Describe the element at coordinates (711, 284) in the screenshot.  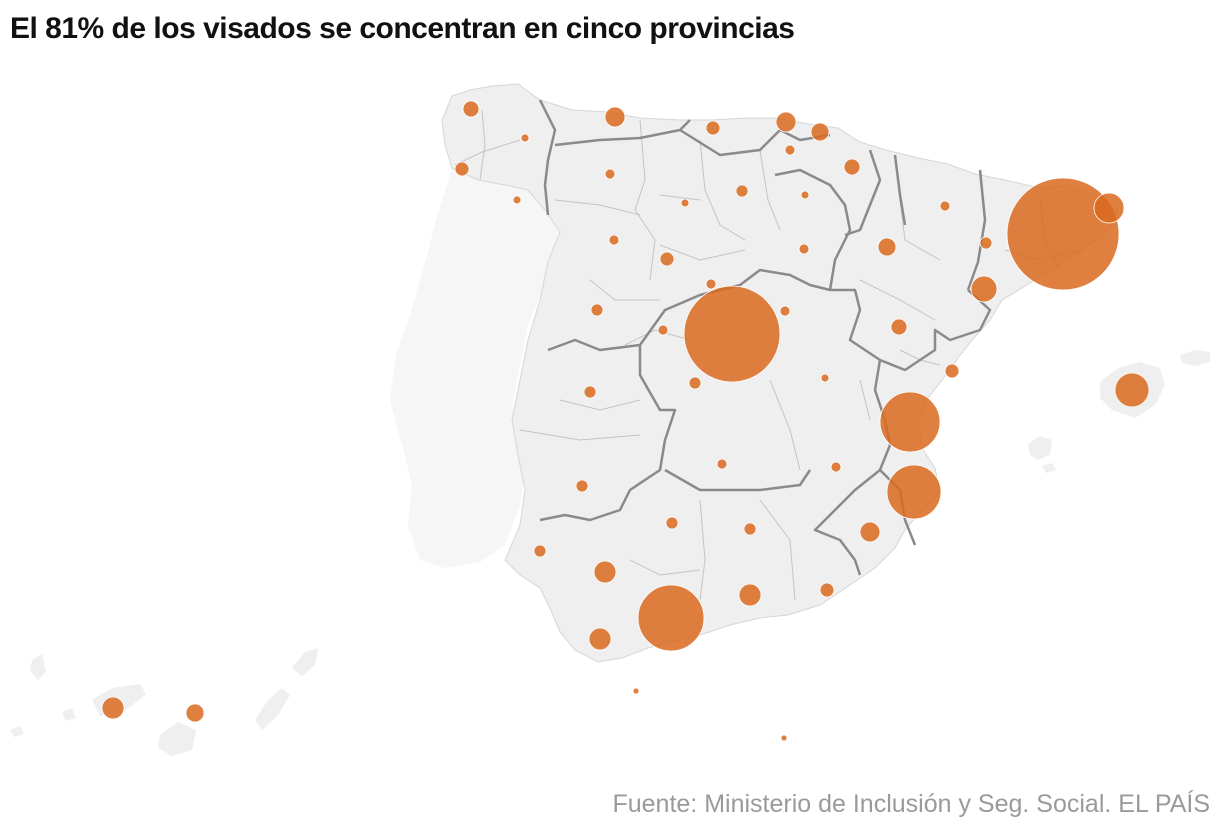
I see `bubble-segovia` at that location.